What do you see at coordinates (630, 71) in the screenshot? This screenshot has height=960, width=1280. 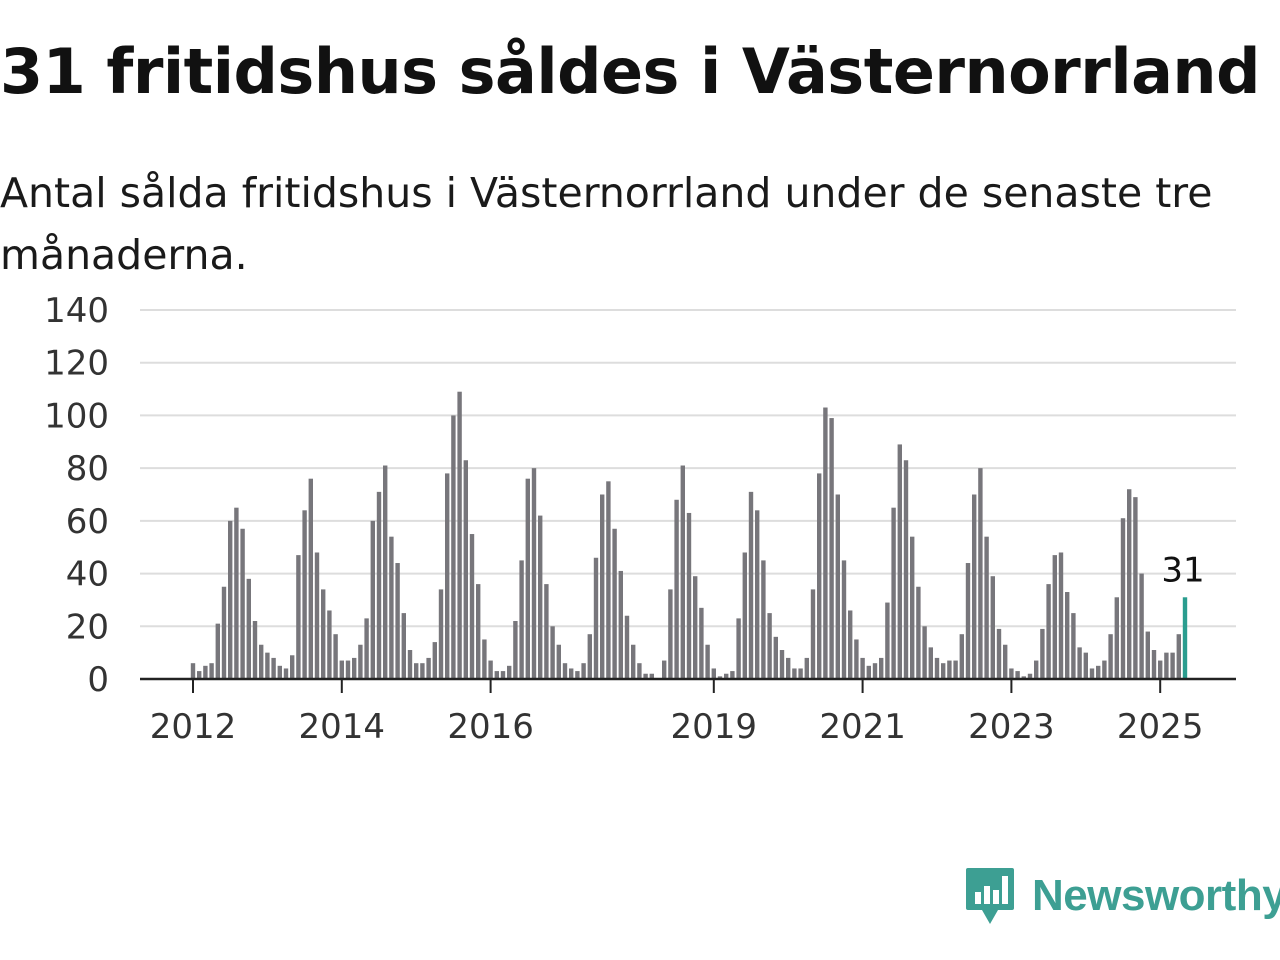 I see `chart-title: 31 fritidshus såldes i Västernorrland` at bounding box center [630, 71].